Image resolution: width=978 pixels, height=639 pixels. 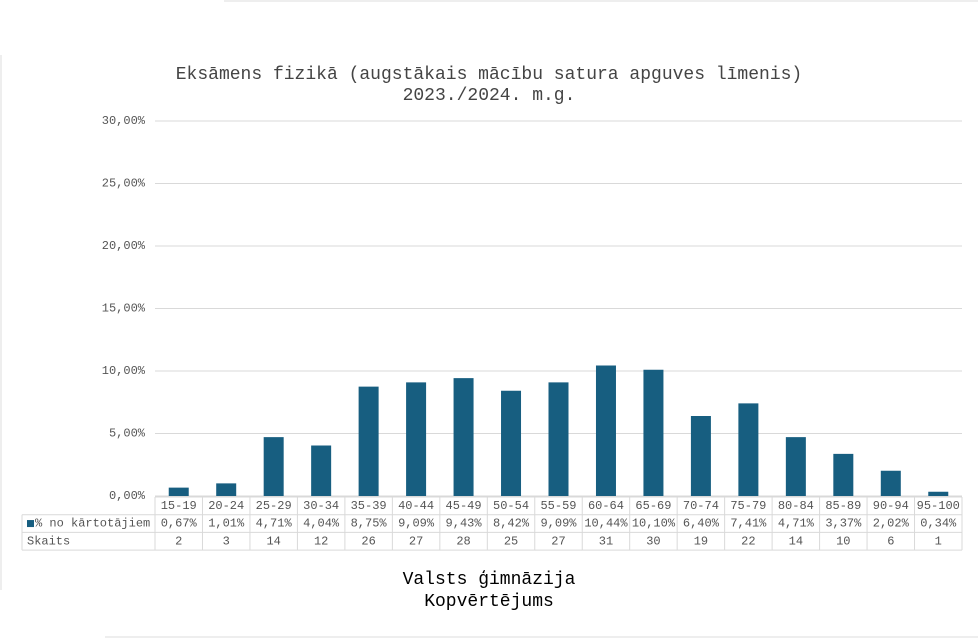 What do you see at coordinates (124, 371) in the screenshot?
I see `y-tick-label: 10,00%` at bounding box center [124, 371].